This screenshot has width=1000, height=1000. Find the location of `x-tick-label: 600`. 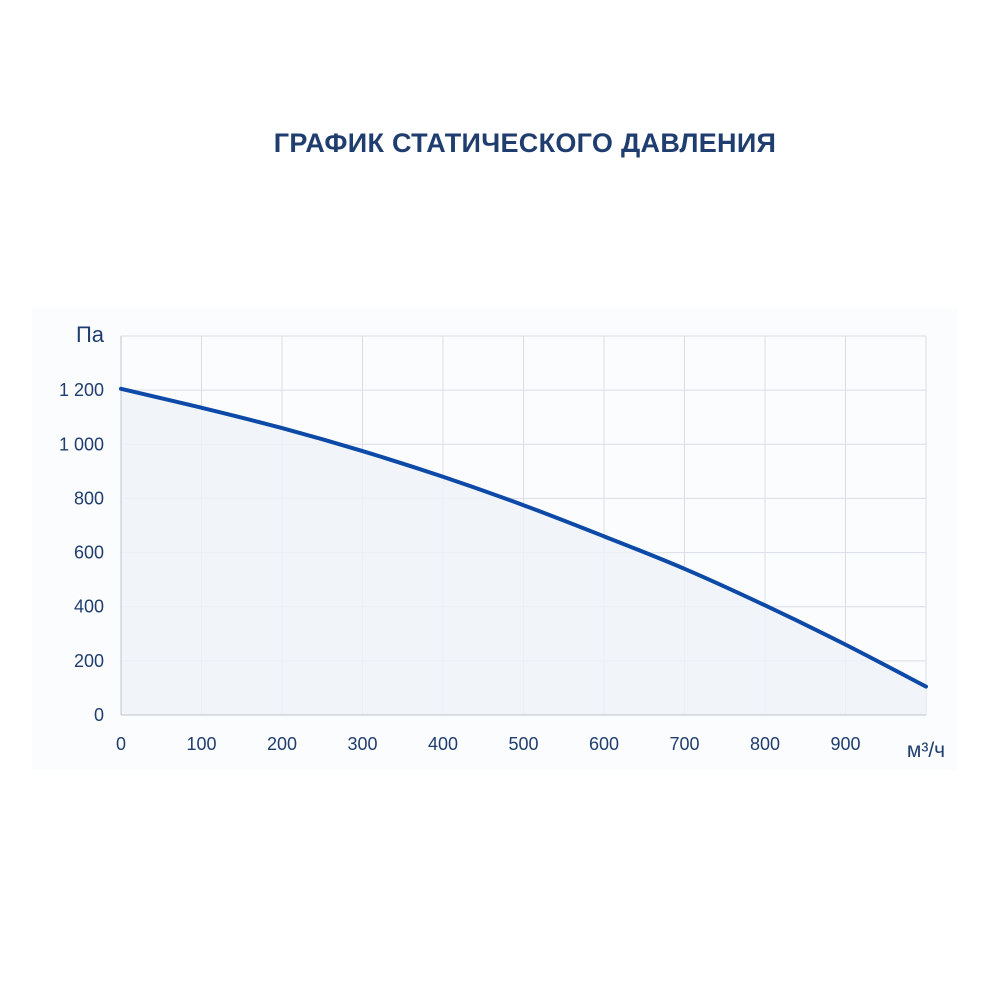

x-tick-label: 600 is located at coordinates (604, 744).